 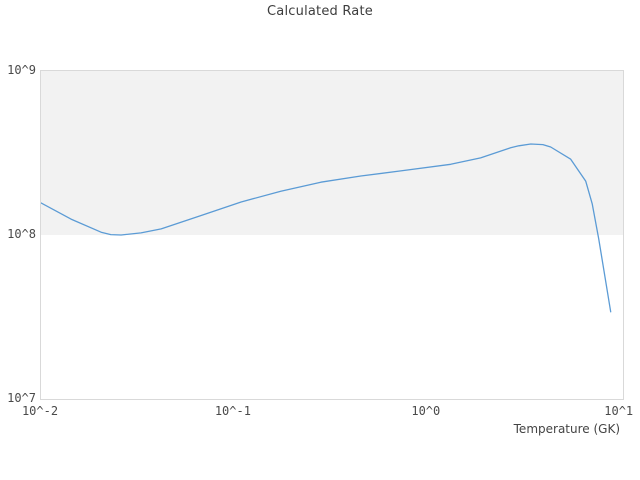 I want to click on chart-title: Calculated Rate, so click(x=320, y=11).